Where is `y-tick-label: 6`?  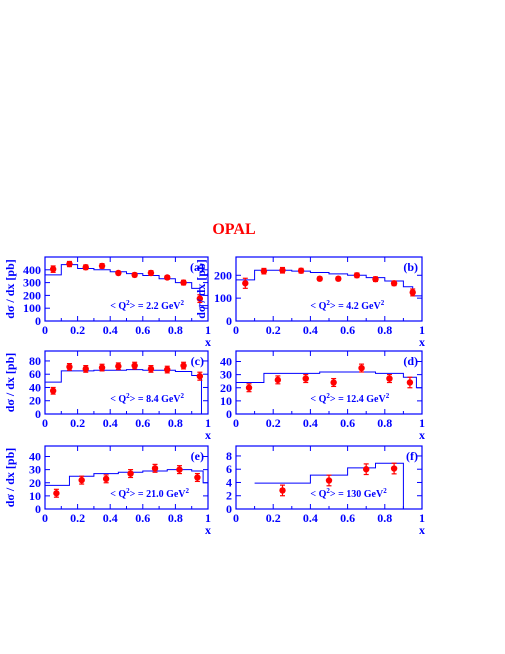
y-tick-label: 6 is located at coordinates (229, 469).